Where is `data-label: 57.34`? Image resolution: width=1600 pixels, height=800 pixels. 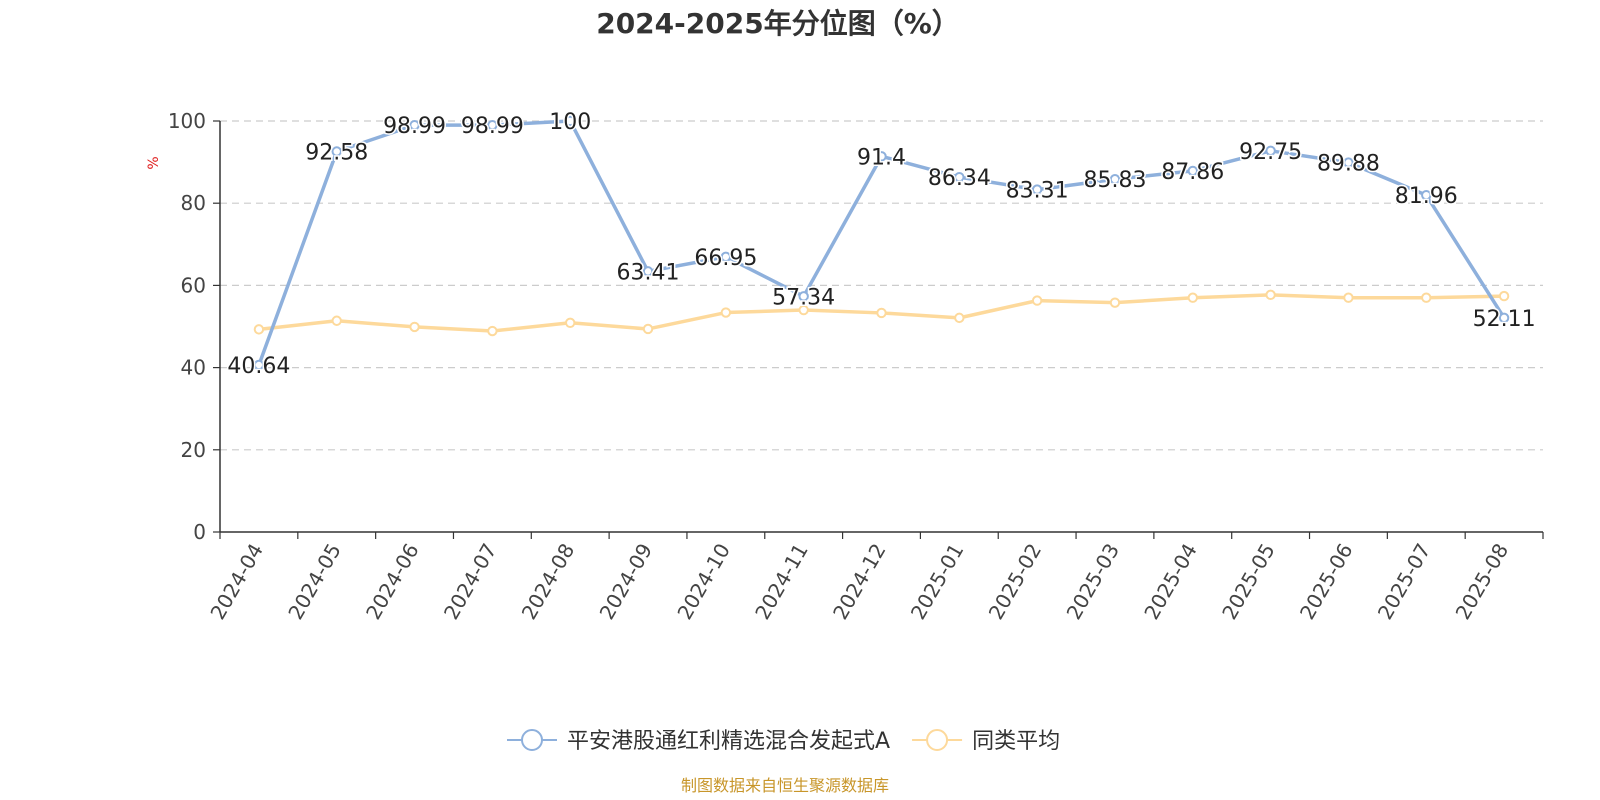 data-label: 57.34 is located at coordinates (803, 297).